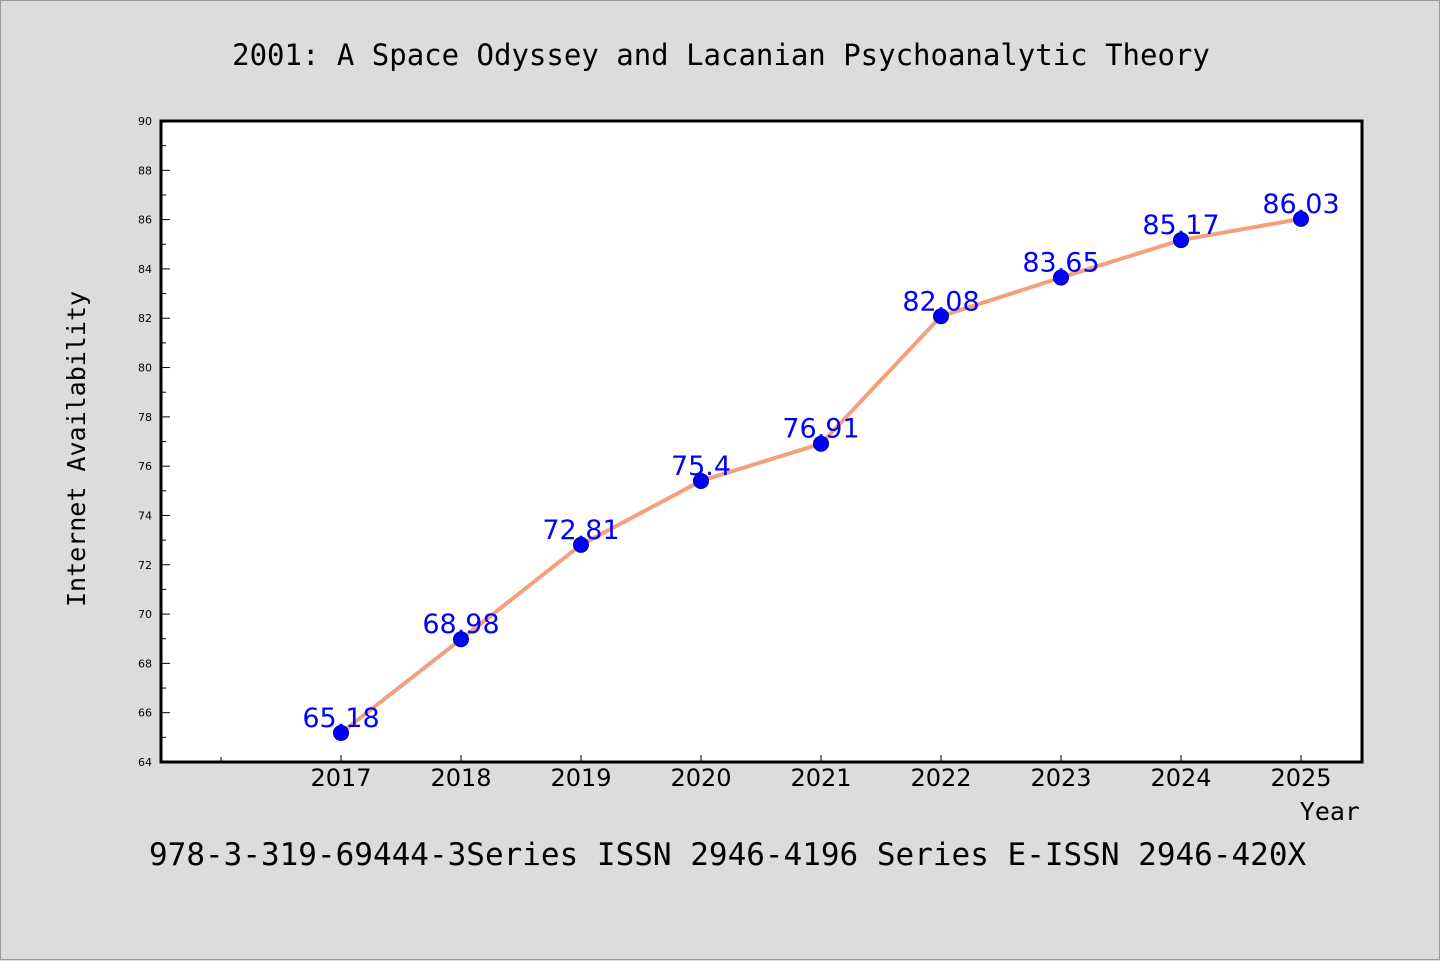  Describe the element at coordinates (145, 515) in the screenshot. I see `y-tick-label: 74` at that location.